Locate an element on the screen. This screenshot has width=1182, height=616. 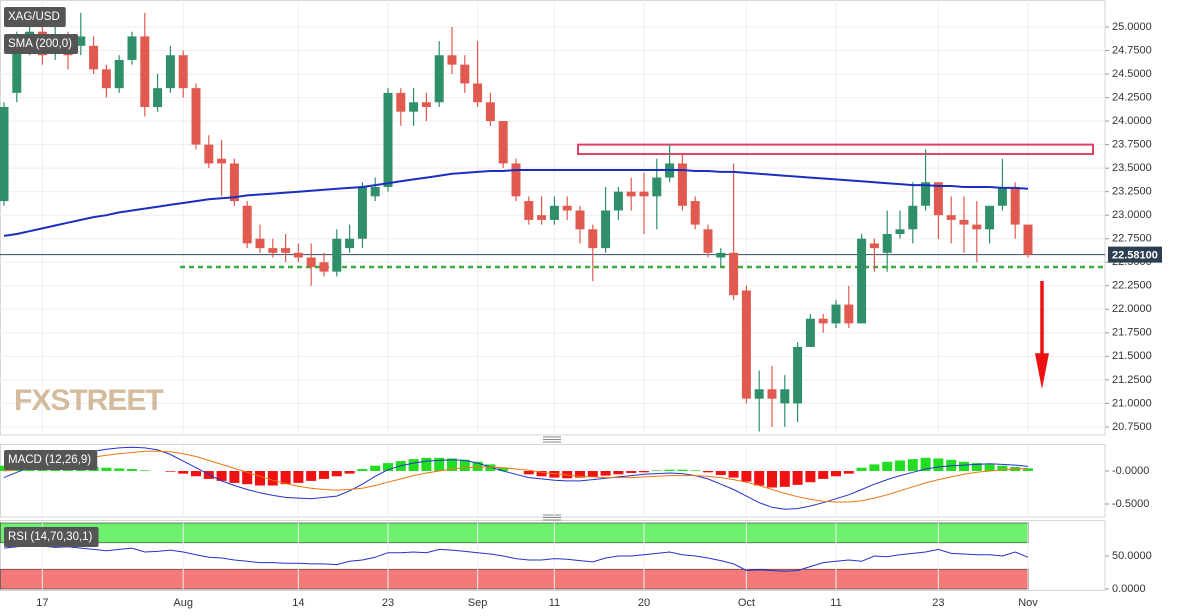
panel-label: SMA (200,0) is located at coordinates (40, 44).